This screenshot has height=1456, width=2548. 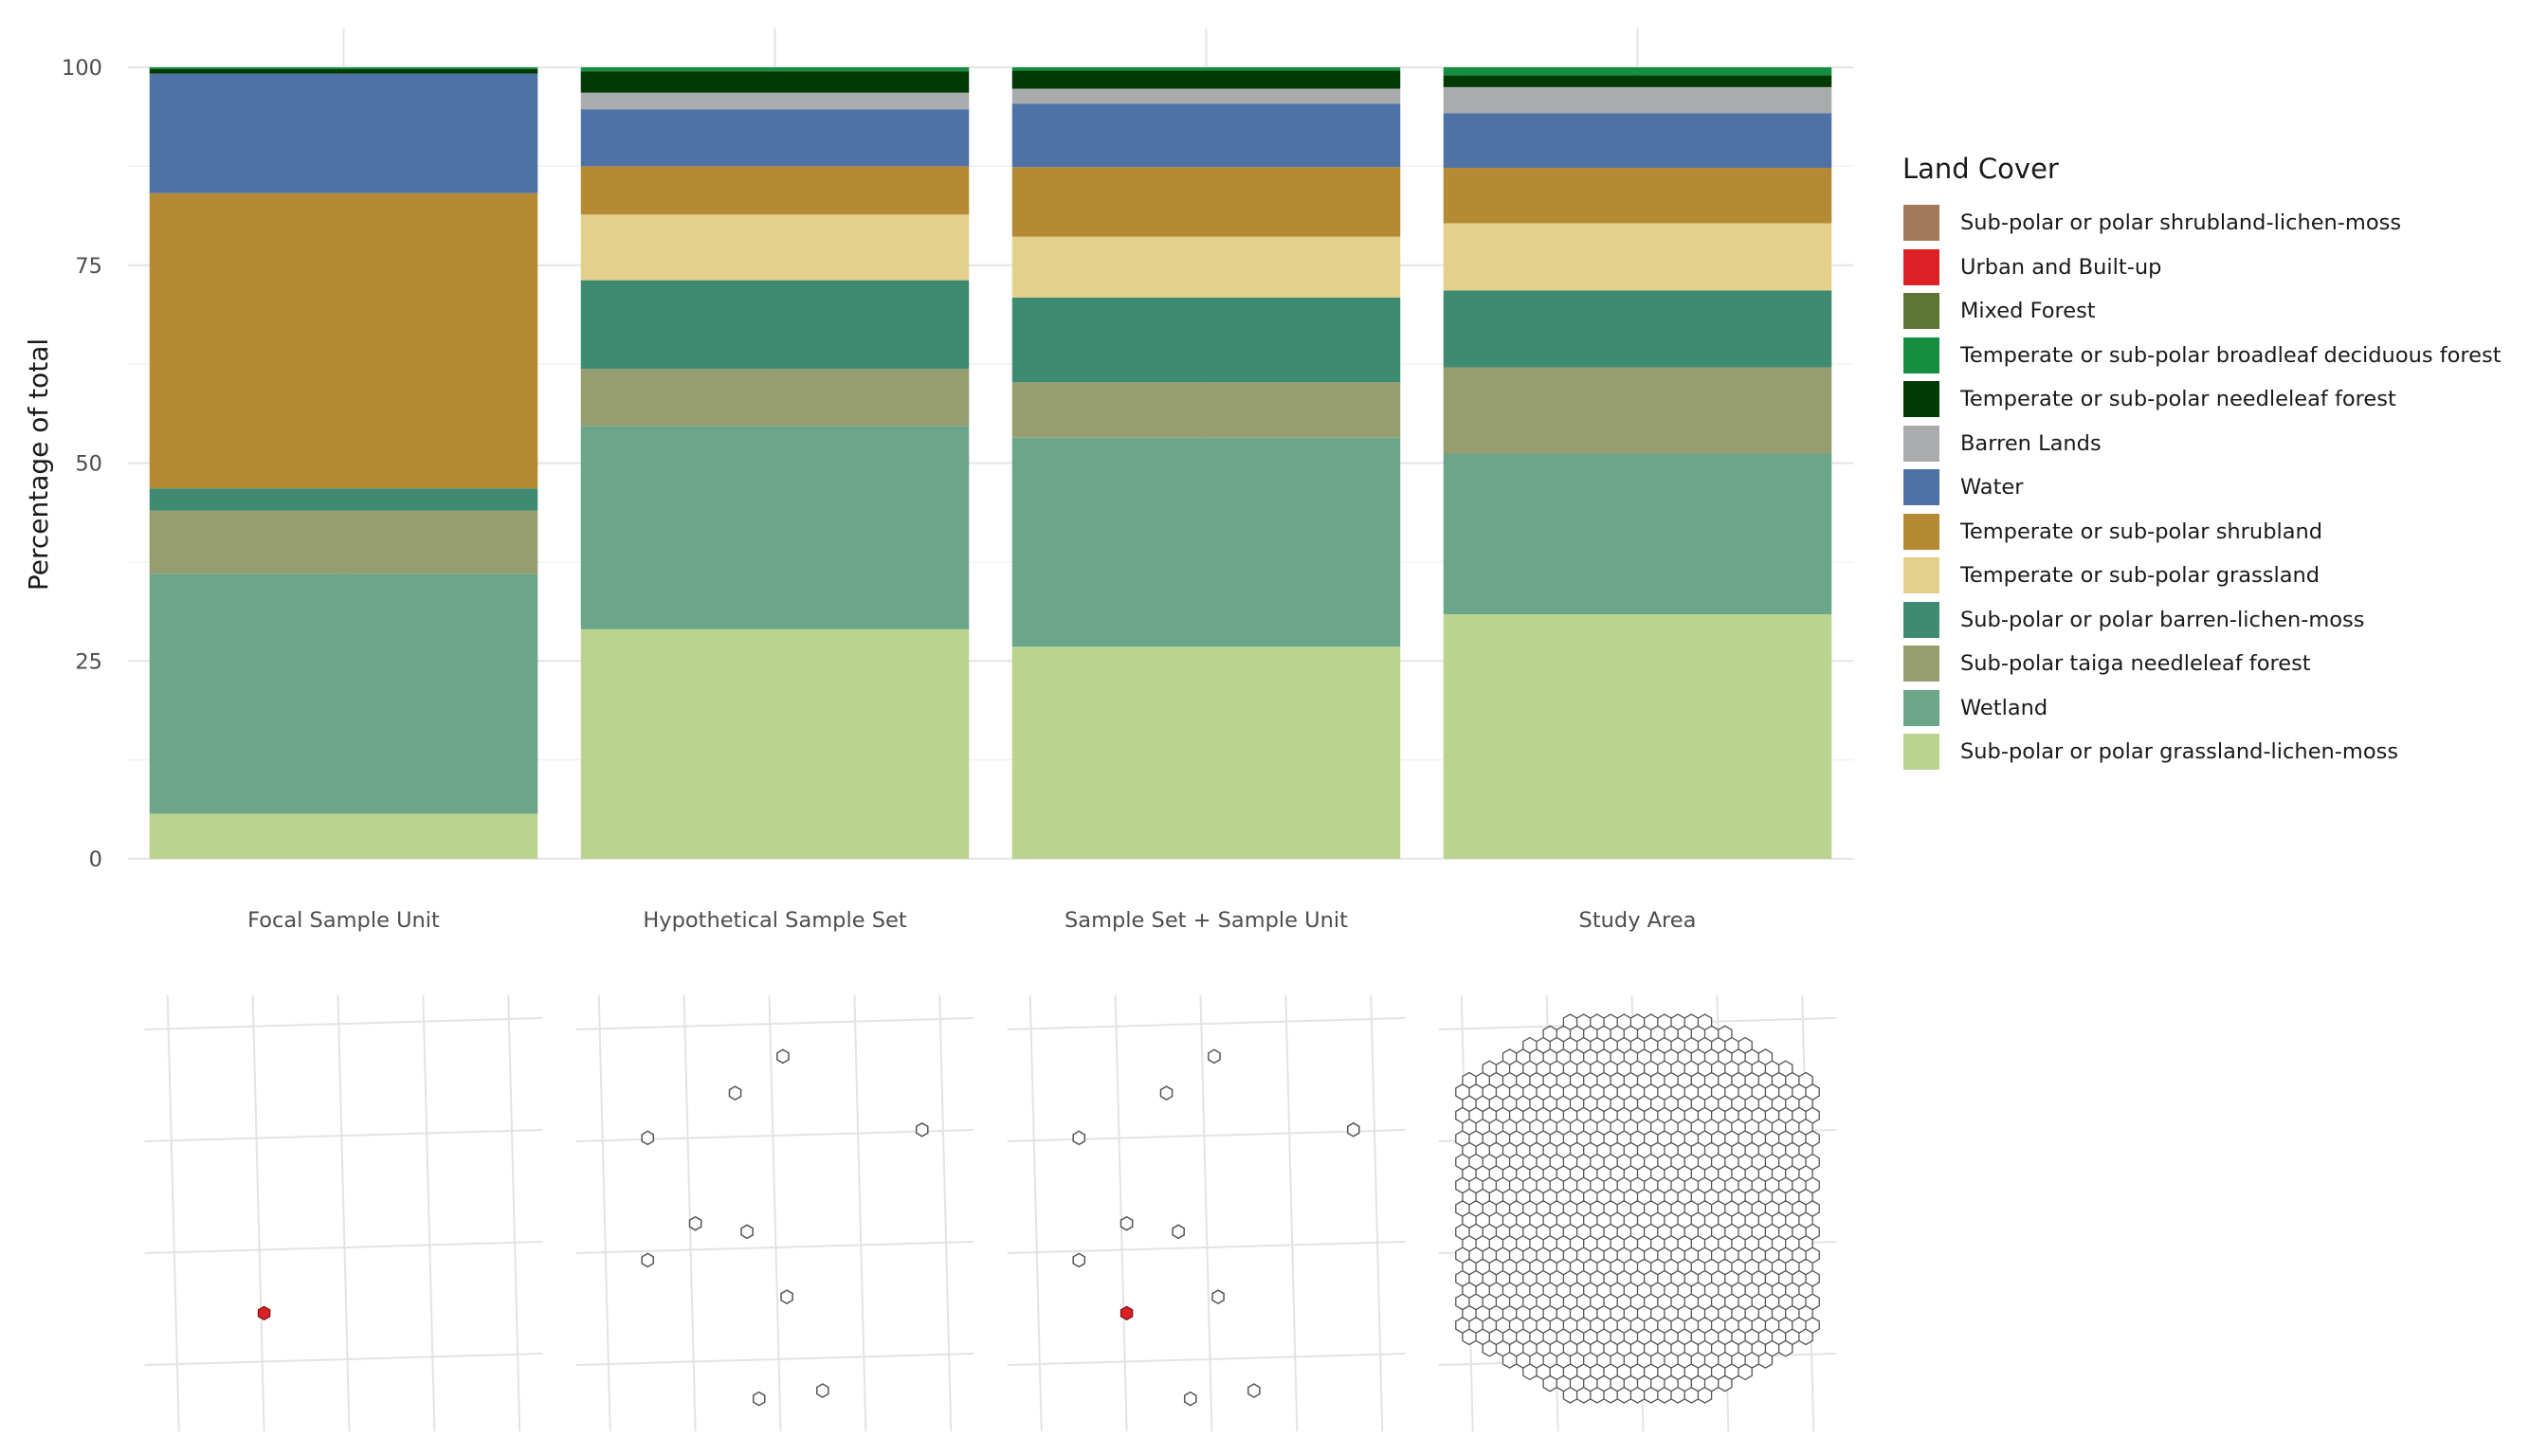 I want to click on legend-item: Sub-polar taiga needleleaf forest, so click(x=2220, y=664).